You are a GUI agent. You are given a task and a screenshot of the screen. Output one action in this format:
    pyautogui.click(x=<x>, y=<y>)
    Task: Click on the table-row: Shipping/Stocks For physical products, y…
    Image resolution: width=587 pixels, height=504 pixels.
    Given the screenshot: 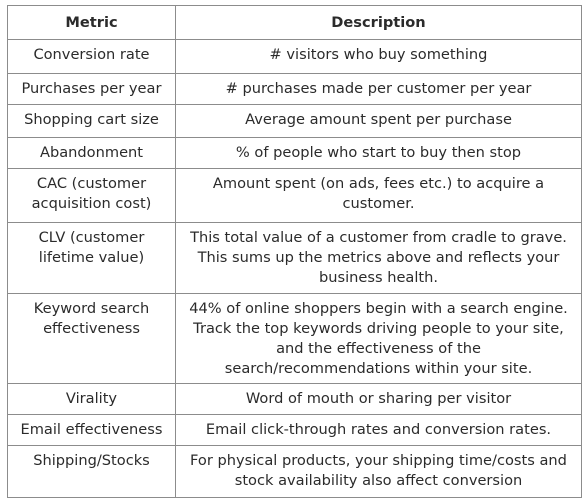 What is the action you would take?
    pyautogui.click(x=294, y=471)
    